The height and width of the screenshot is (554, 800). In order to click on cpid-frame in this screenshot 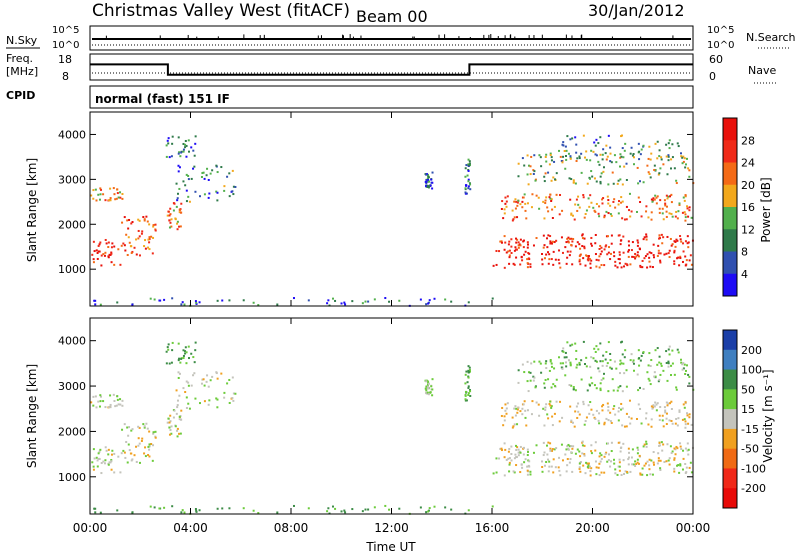, I will do `click(391, 97)`.